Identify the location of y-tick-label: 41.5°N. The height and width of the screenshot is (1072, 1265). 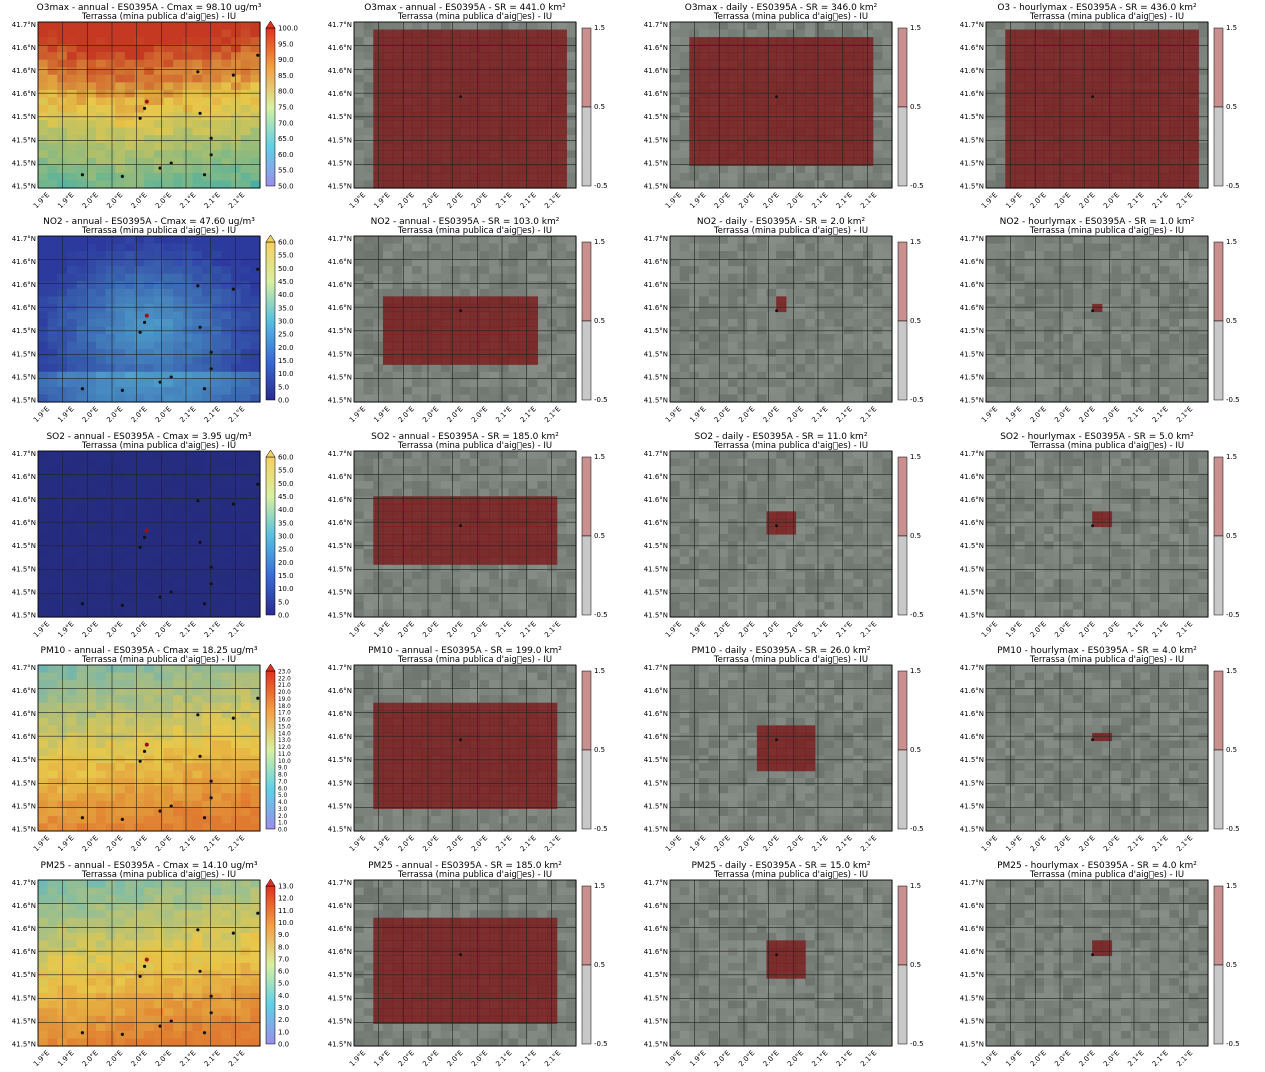
(340, 140).